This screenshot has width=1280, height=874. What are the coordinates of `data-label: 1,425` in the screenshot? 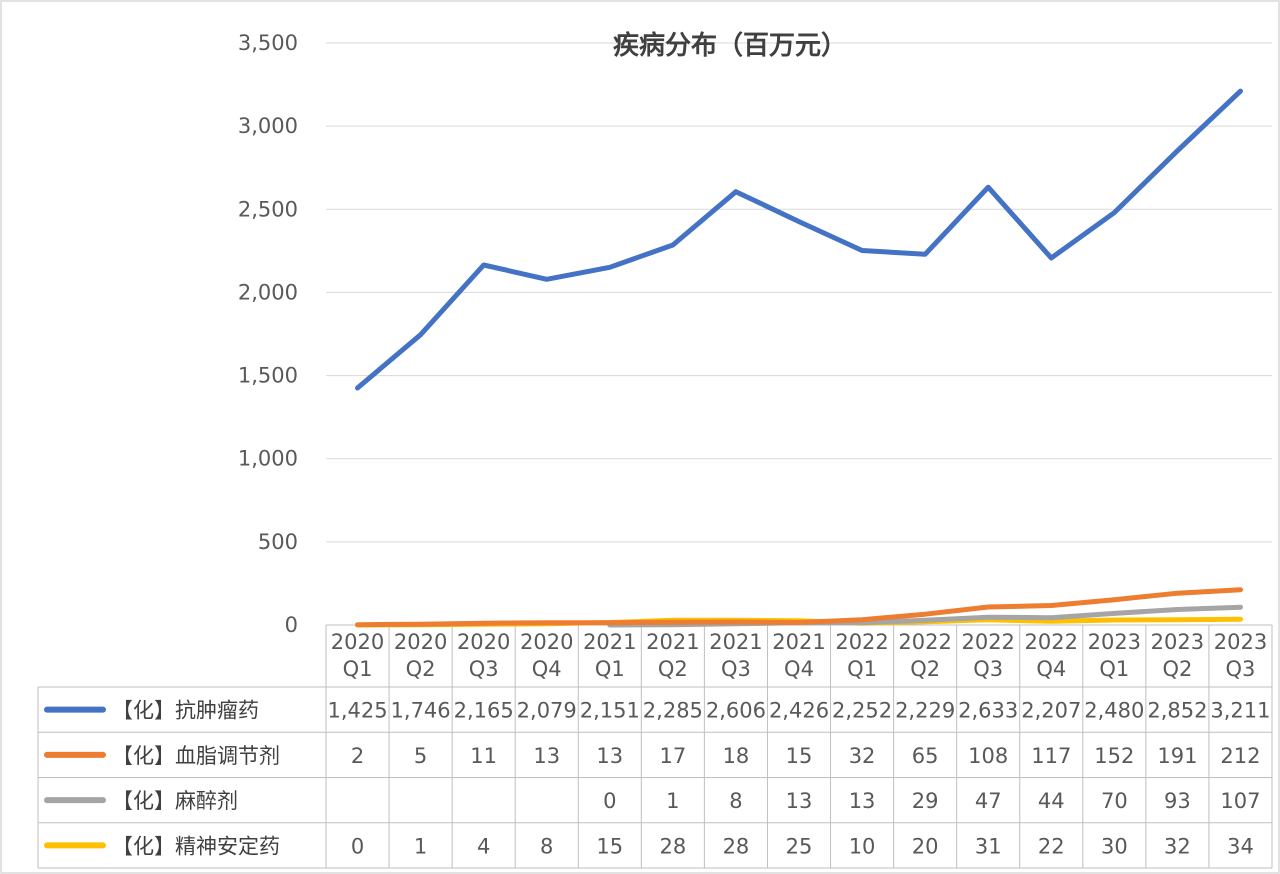 It's located at (357, 711).